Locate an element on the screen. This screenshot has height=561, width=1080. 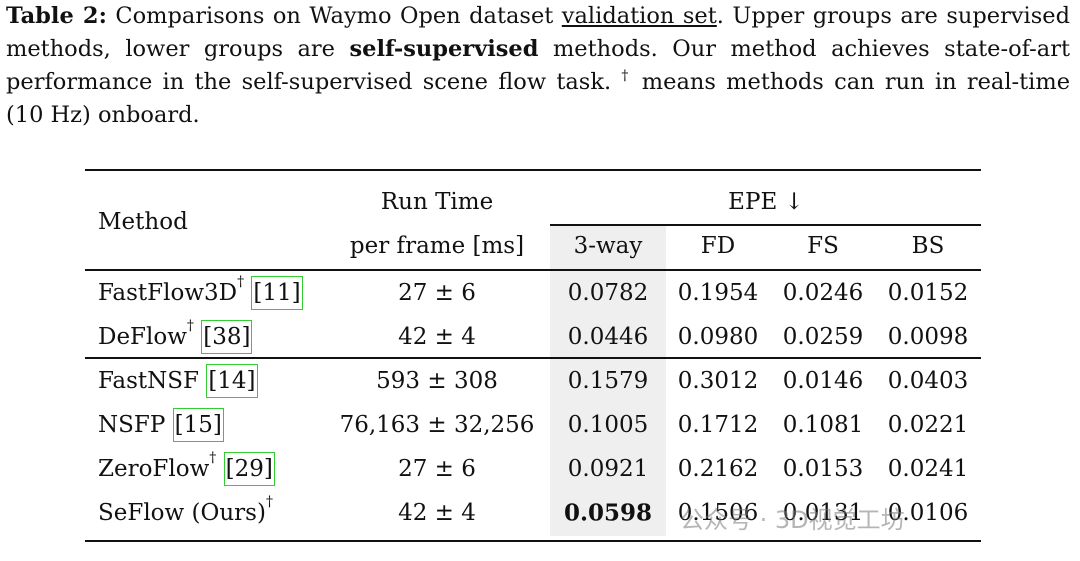
method-name: FastNSF is located at coordinates (148, 381).